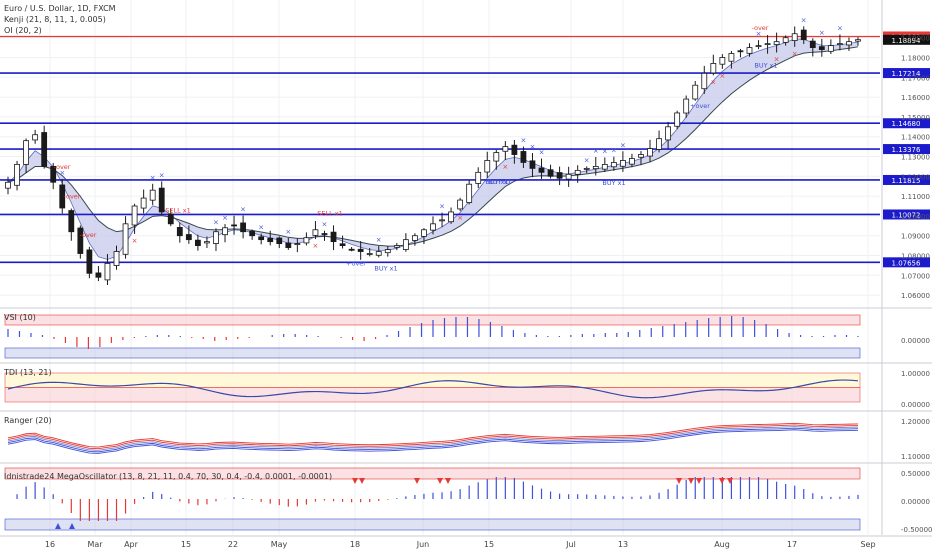  What do you see at coordinates (915, 177) in the screenshot?
I see `price-tick-label: 1.12000` at bounding box center [915, 177].